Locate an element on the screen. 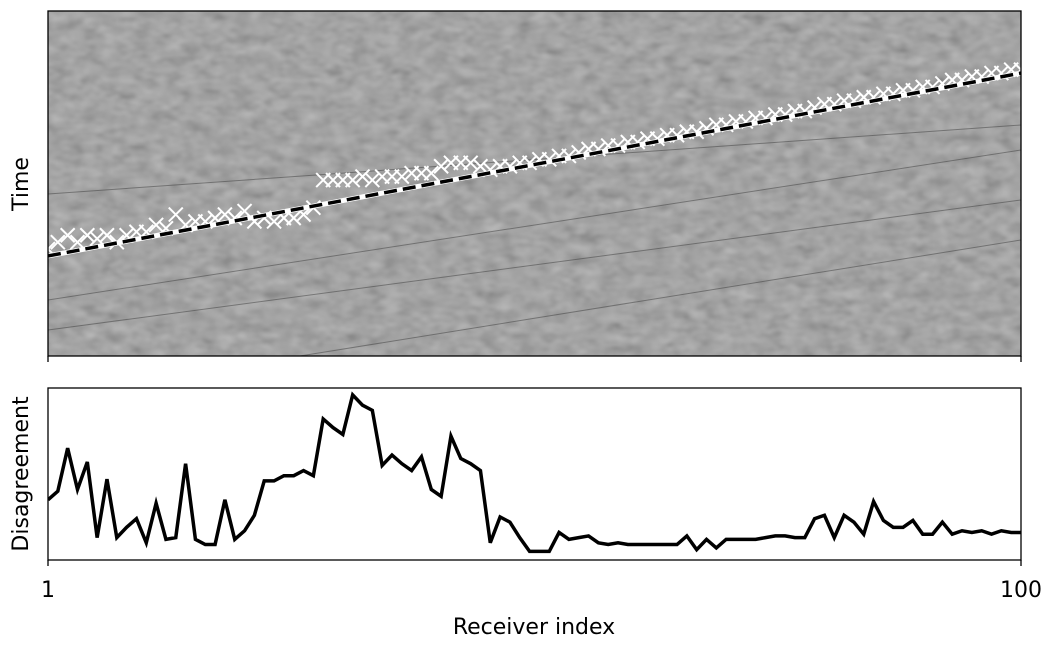 The width and height of the screenshot is (1053, 645). x-tick-label: 1 is located at coordinates (48, 590).